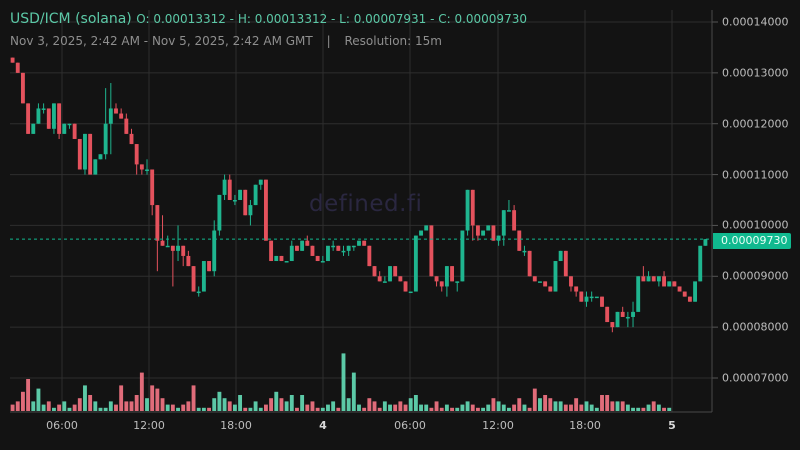 This screenshot has width=800, height=450. Describe the element at coordinates (71, 19) in the screenshot. I see `pair-title: USD/ICM (solana)` at that location.